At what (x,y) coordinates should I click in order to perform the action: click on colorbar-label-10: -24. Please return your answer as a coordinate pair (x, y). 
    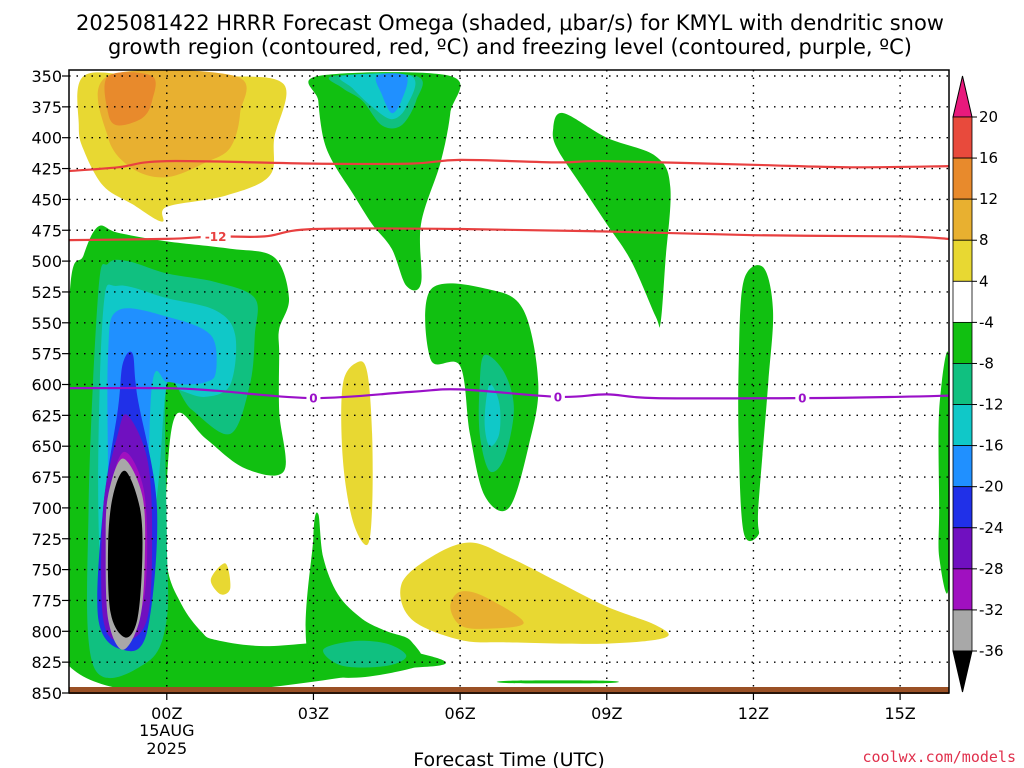
    Looking at the image, I should click on (991, 528).